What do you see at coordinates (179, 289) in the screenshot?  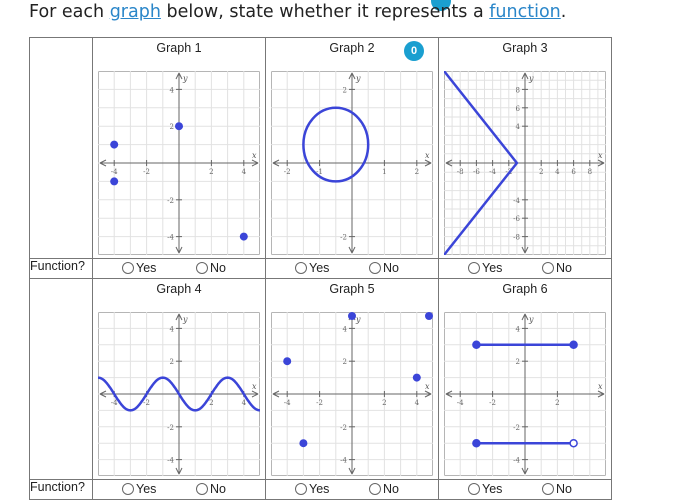 I see `graph-4-title: Graph 4` at bounding box center [179, 289].